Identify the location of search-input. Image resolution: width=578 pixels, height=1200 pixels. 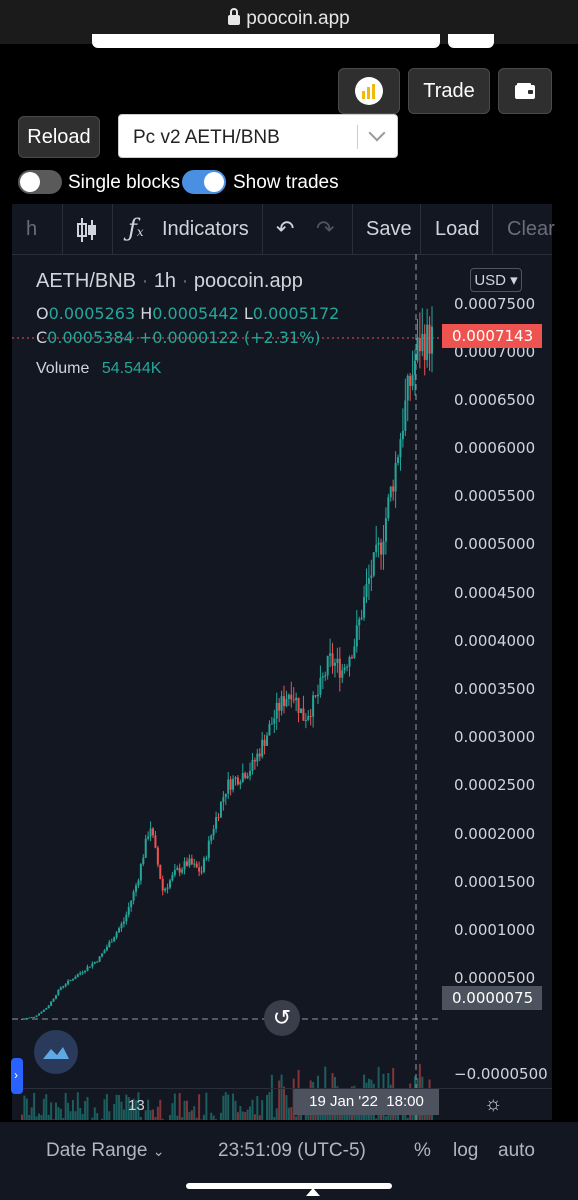
(266, 41).